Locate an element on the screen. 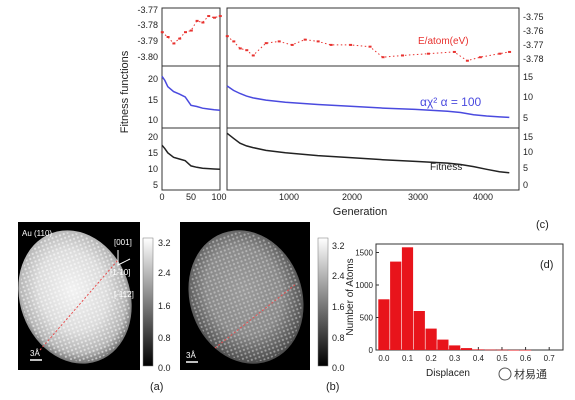 The image size is (575, 400). c-ytick: 10 is located at coordinates (528, 97).